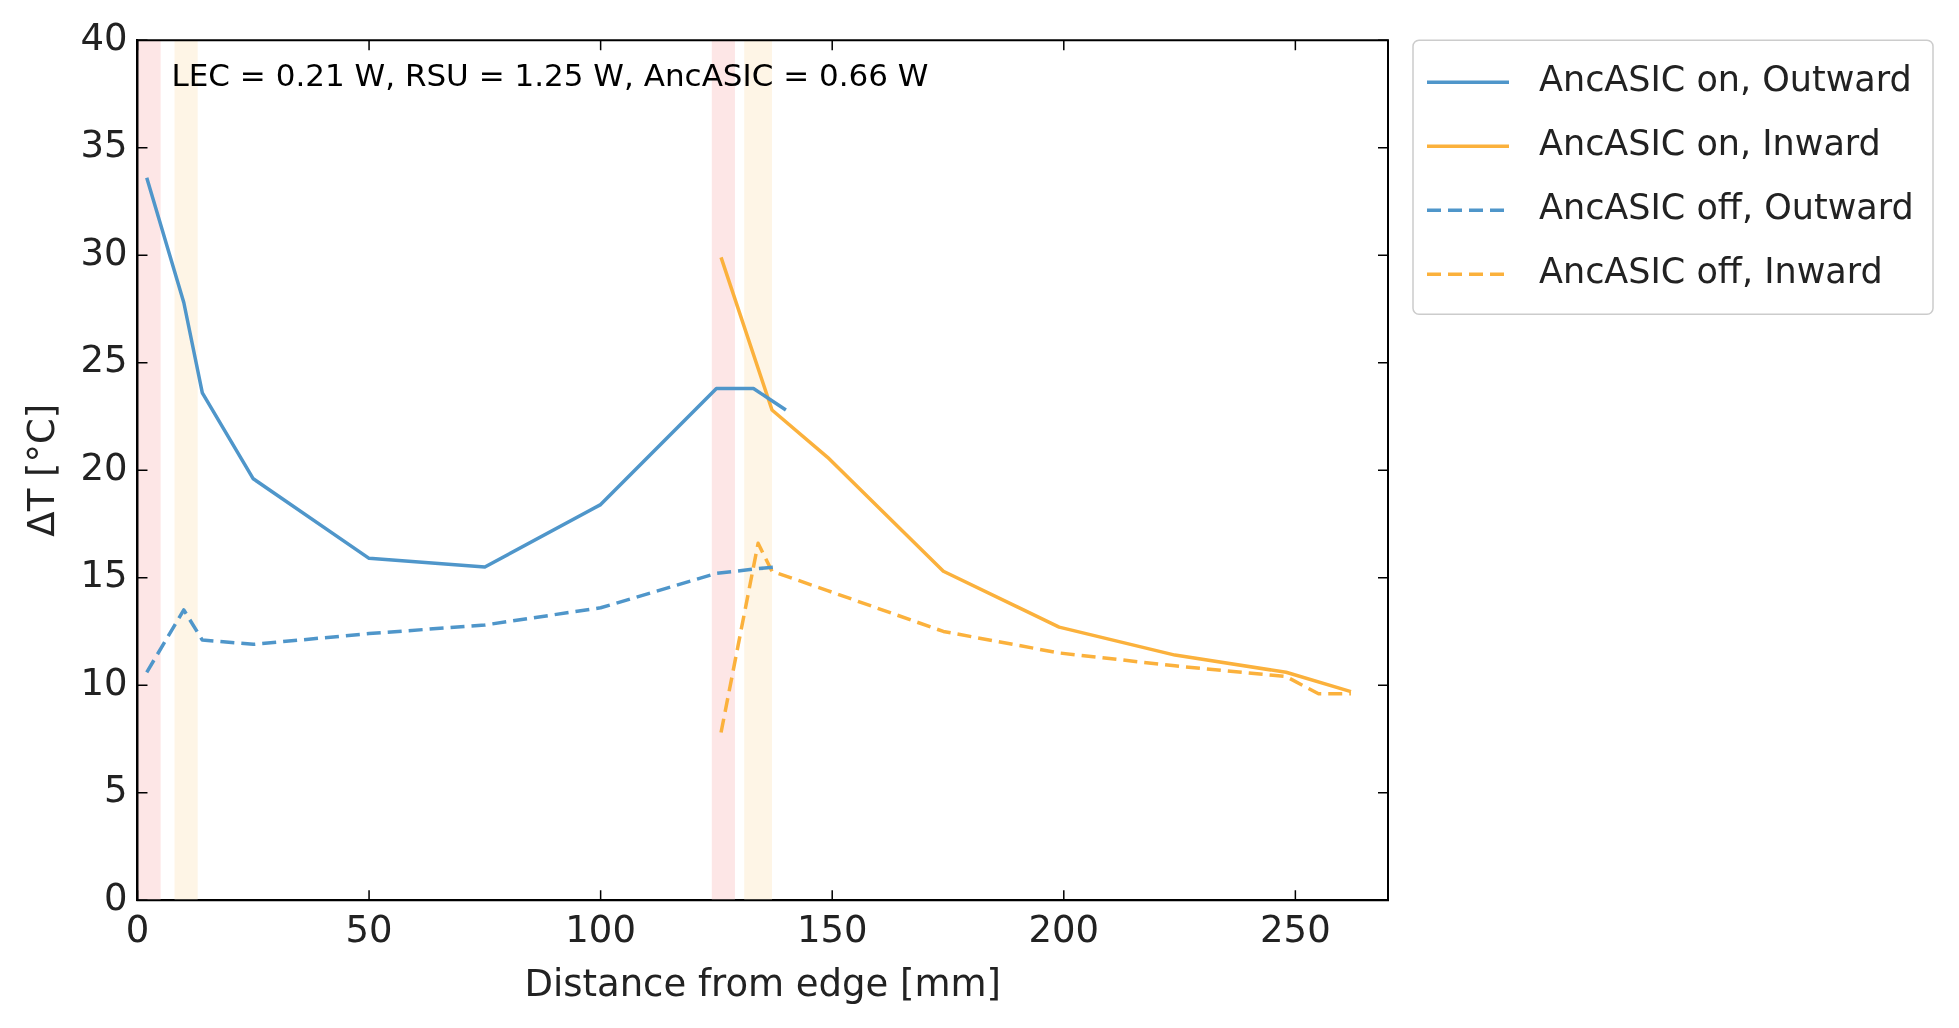 The height and width of the screenshot is (1028, 1959). Describe the element at coordinates (104, 467) in the screenshot. I see `y-tick-label: 20` at that location.